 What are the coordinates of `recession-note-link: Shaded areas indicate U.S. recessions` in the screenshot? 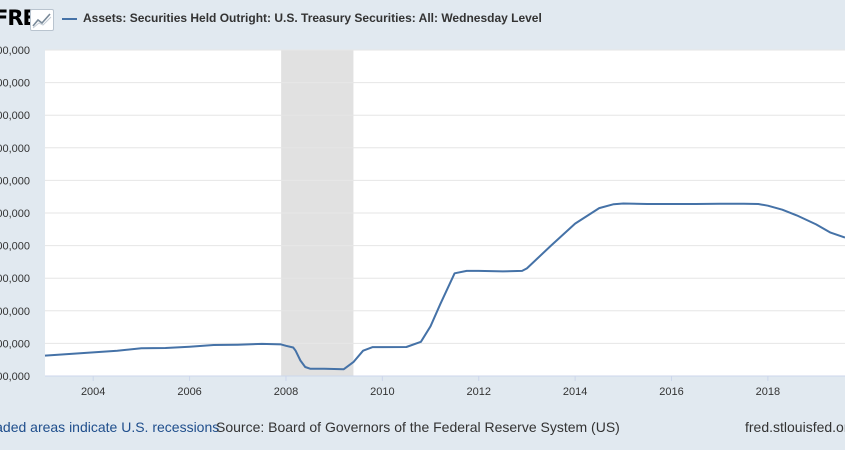 It's located at (110, 427).